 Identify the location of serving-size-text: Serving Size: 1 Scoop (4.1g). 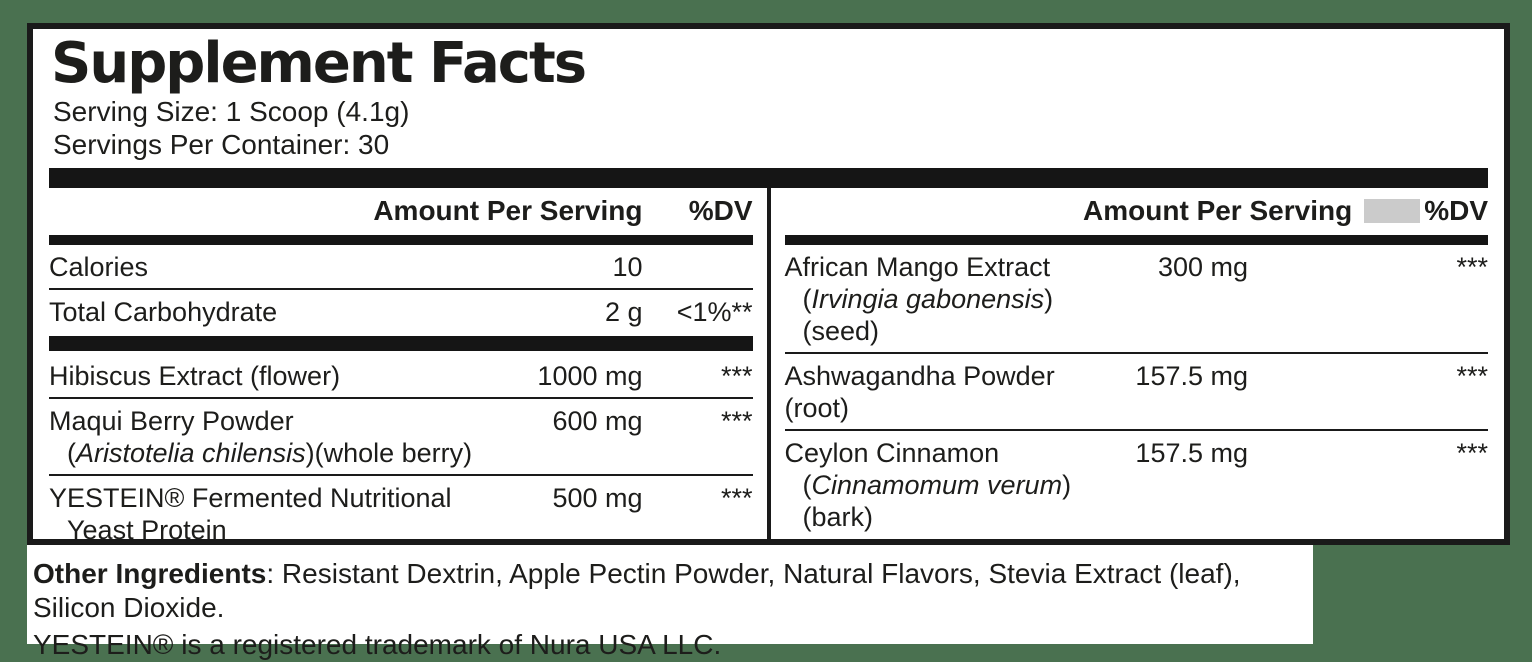
(231, 111).